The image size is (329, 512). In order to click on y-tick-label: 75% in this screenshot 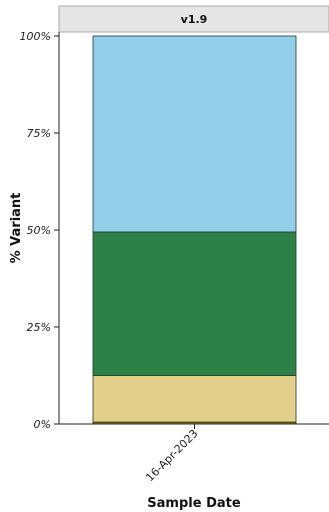, I will do `click(39, 133)`.